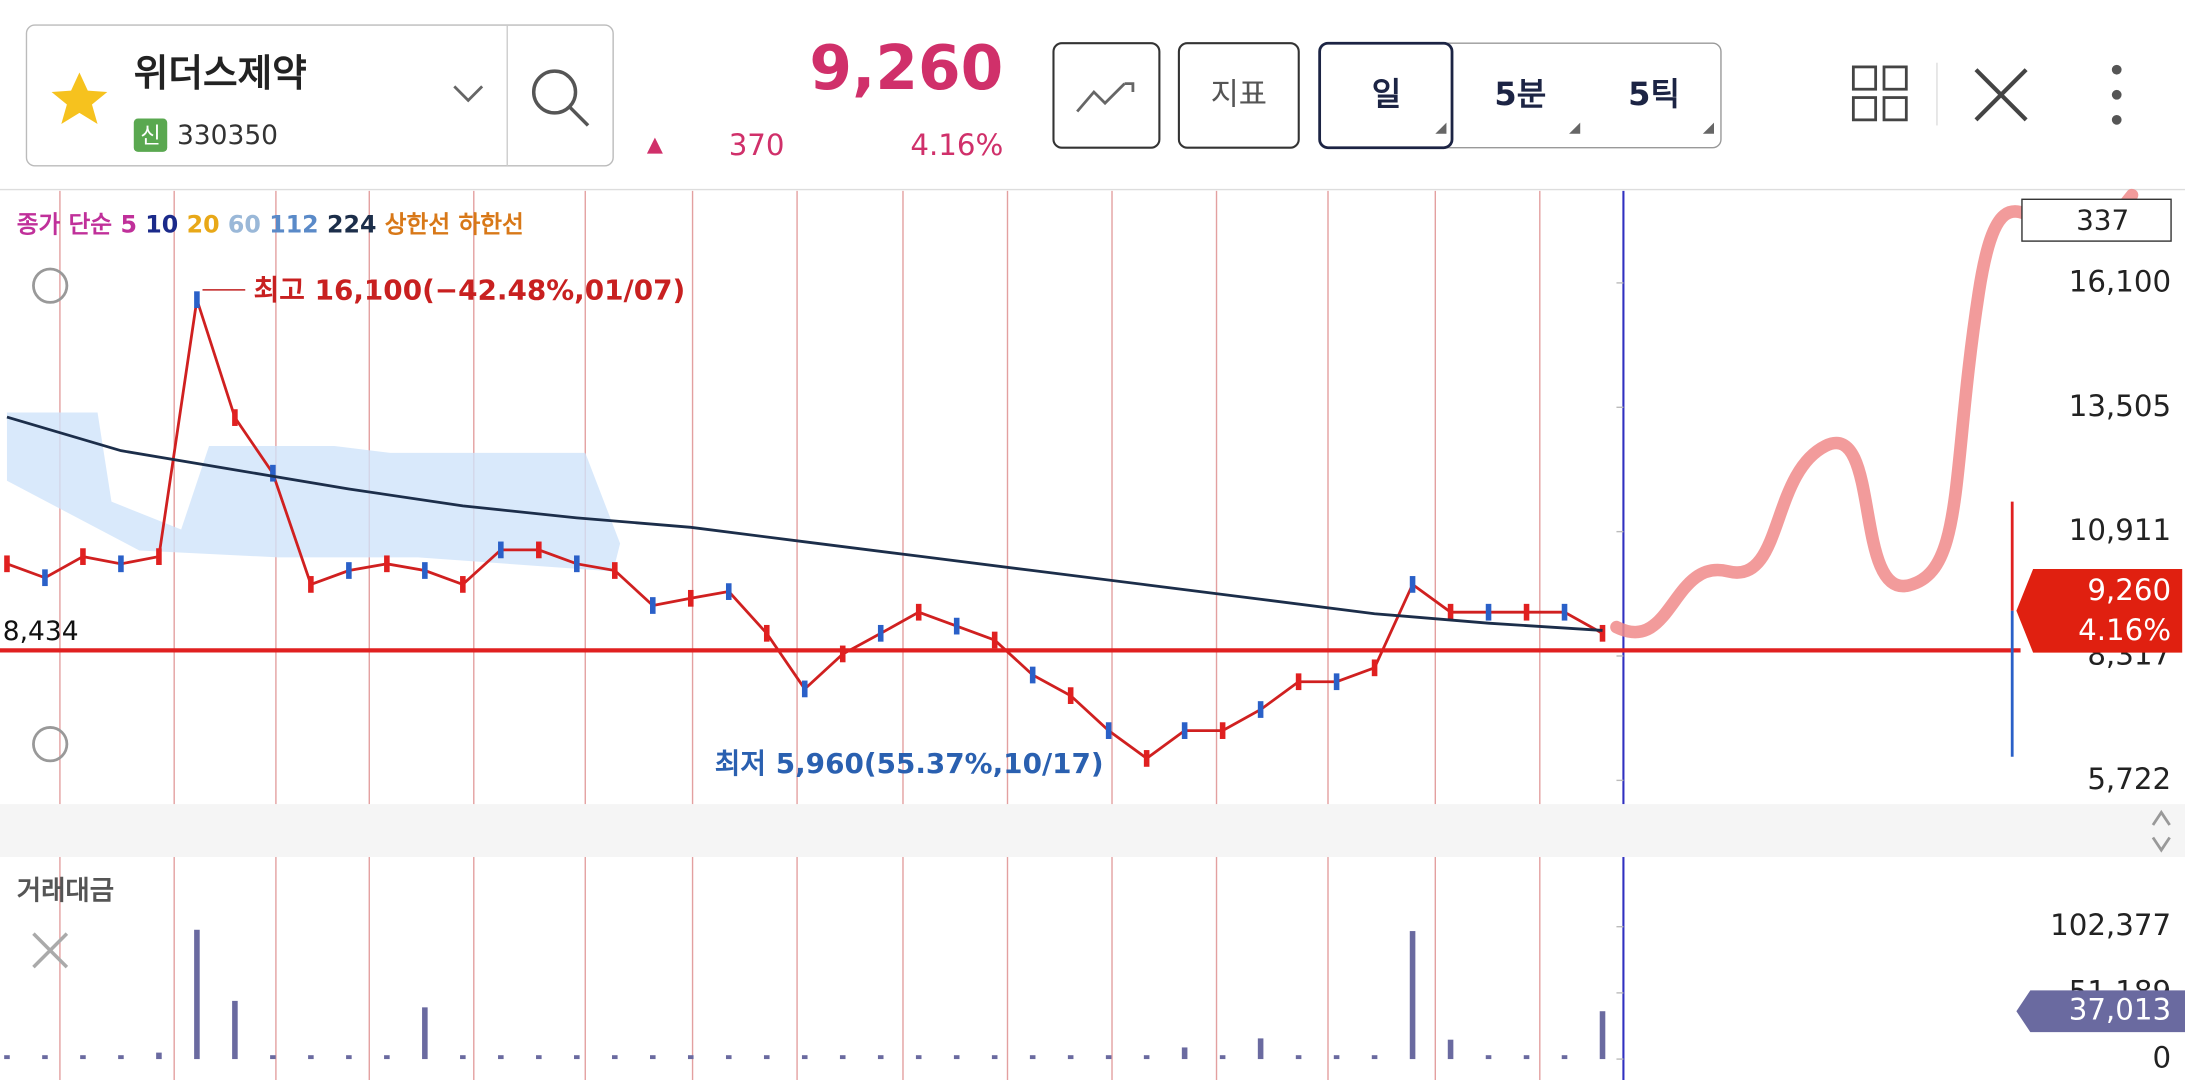 This screenshot has height=1084, width=2185. Describe the element at coordinates (2124, 630) in the screenshot. I see `price-tag-pct: 4.16%` at that location.